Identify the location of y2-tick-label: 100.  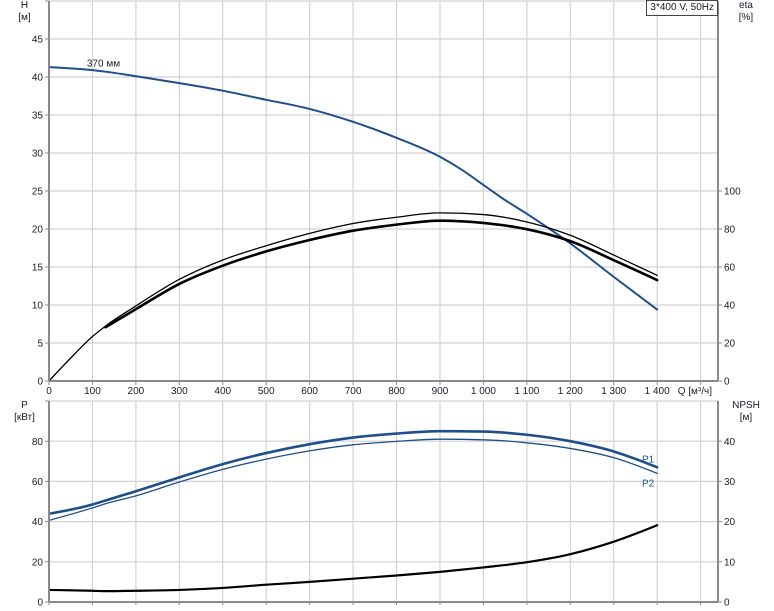
(733, 192).